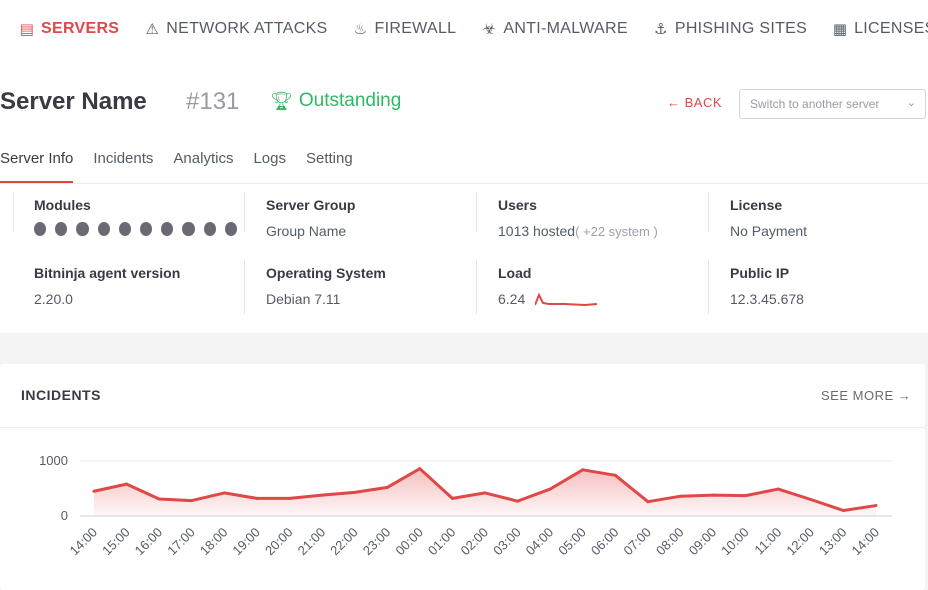 The image size is (928, 590). What do you see at coordinates (594, 214) in the screenshot?
I see `users-cell: Users 1013 hosted( +22 system )` at bounding box center [594, 214].